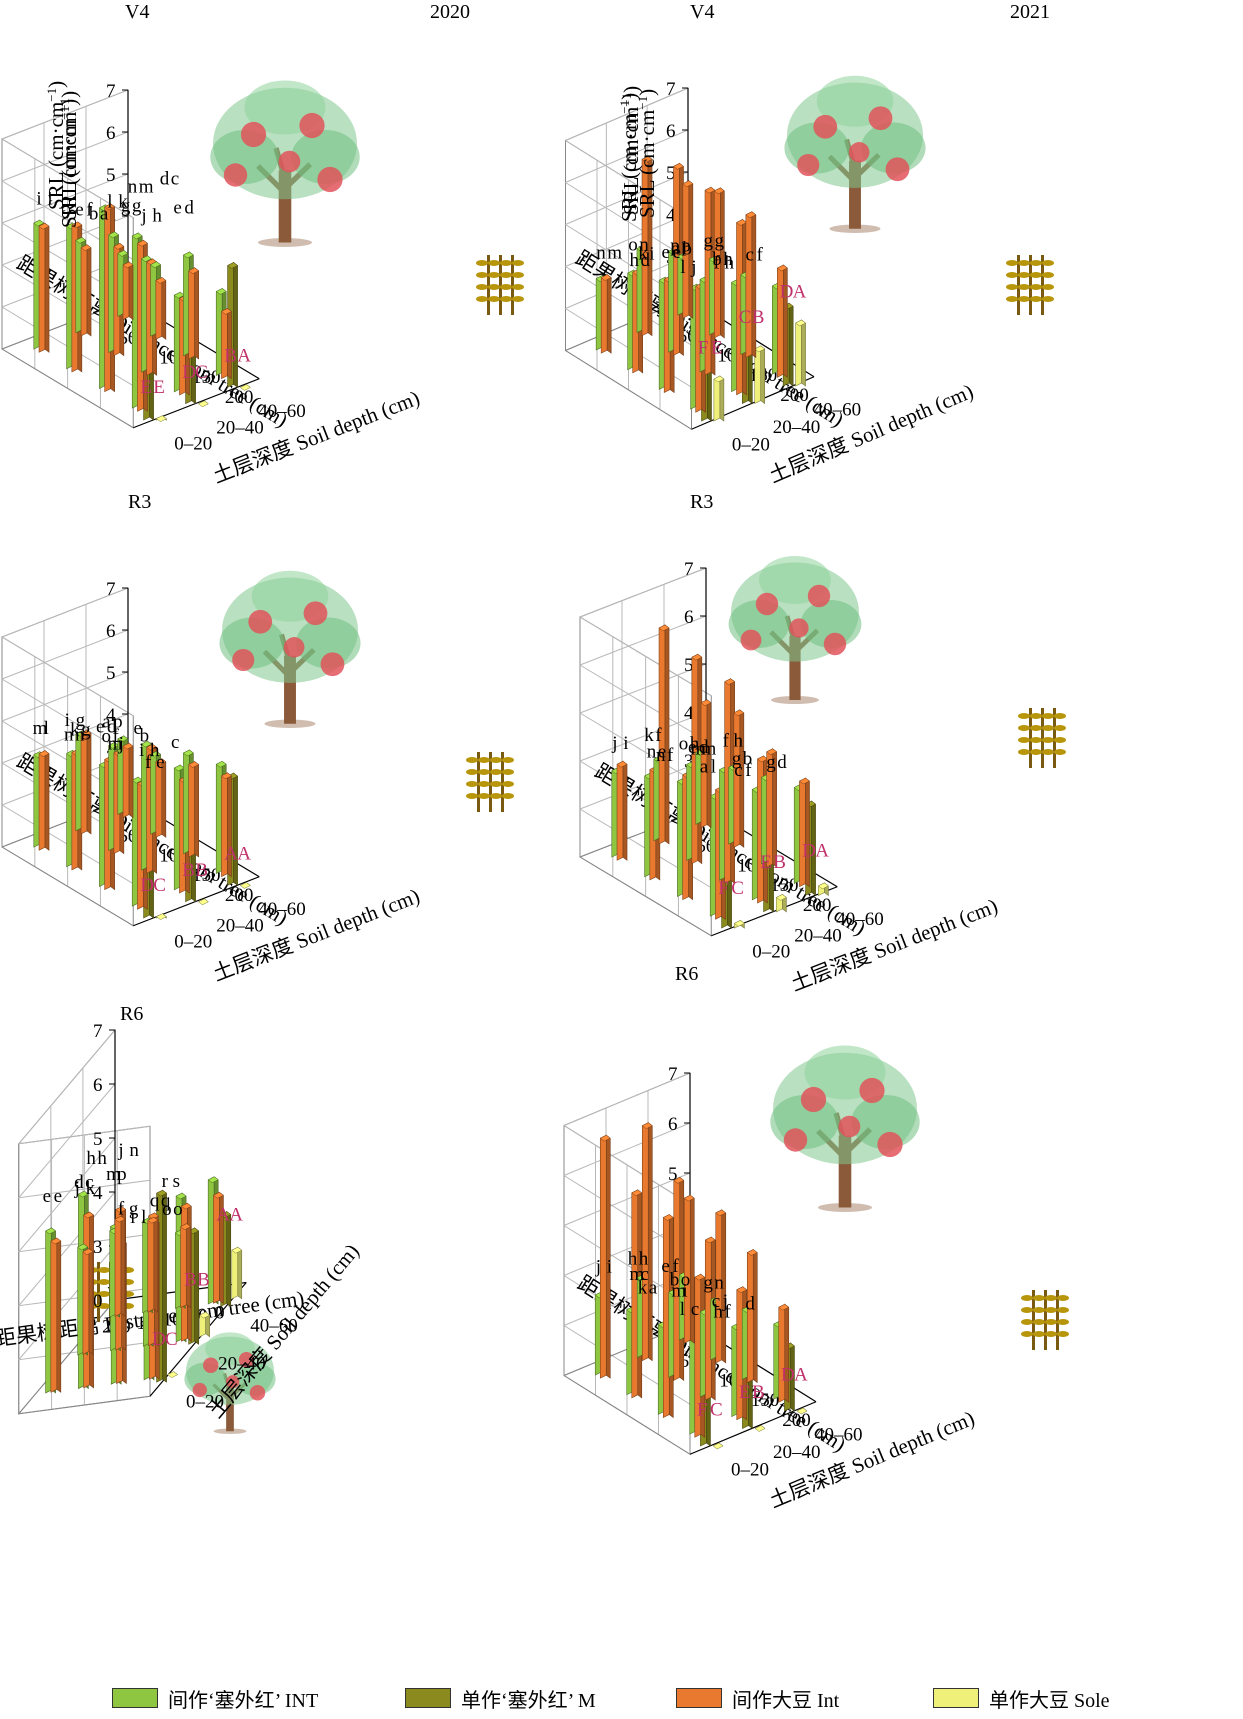 The image size is (1243, 1719). I want to click on y-axis-title: SRL (cm·cm−1), so click(56, 145).